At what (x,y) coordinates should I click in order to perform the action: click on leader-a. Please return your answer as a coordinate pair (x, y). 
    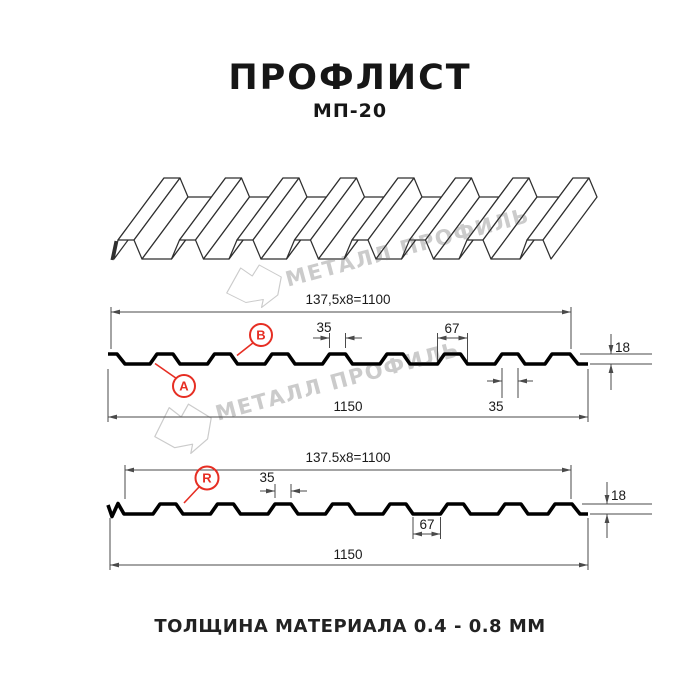
    Looking at the image, I should click on (165, 371).